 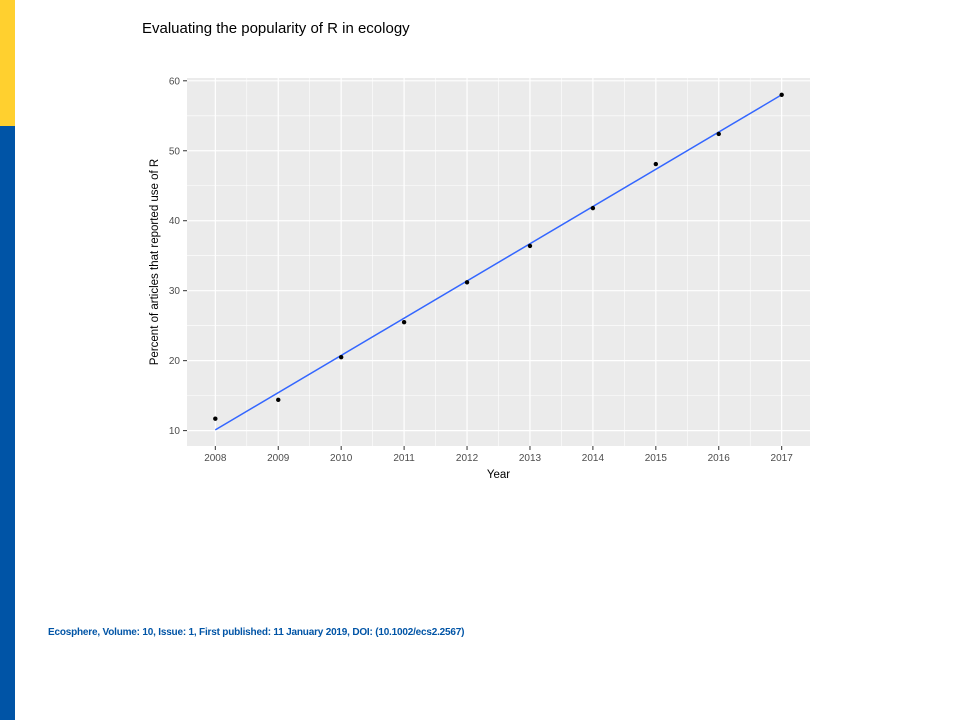 What do you see at coordinates (175, 221) in the screenshot?
I see `y-tick-label: 40` at bounding box center [175, 221].